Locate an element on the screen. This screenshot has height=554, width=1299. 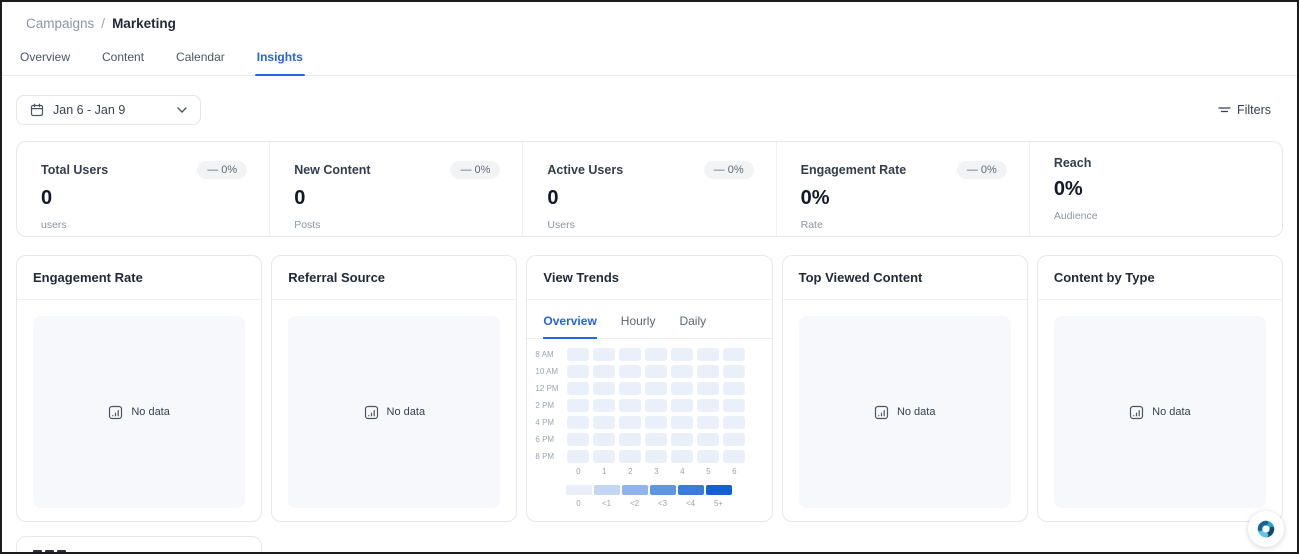
tab-vt-overview: Overview is located at coordinates (570, 326).